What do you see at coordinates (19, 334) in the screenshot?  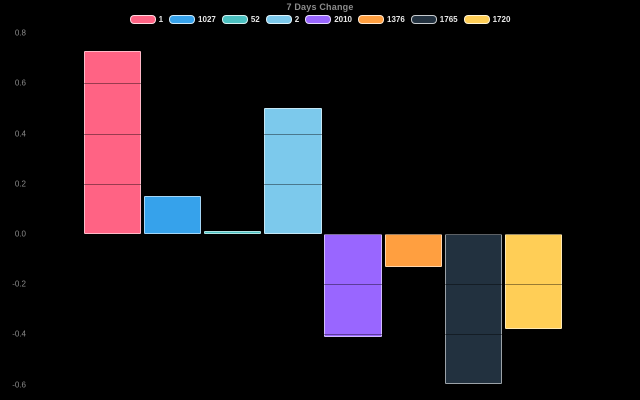 I see `y-axis-tick-label: -0.4` at bounding box center [19, 334].